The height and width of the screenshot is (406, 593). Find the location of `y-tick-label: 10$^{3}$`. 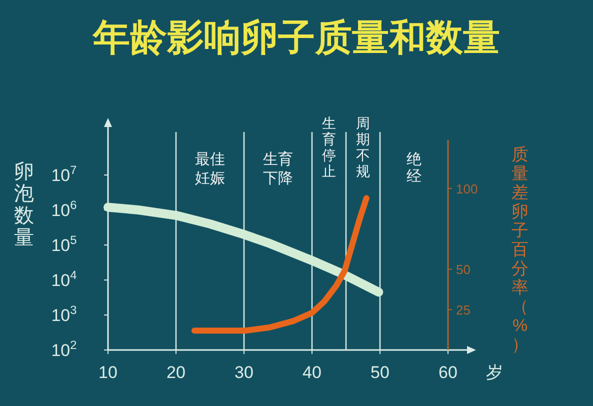

y-tick-label: 10$^{3}$ is located at coordinates (64, 314).